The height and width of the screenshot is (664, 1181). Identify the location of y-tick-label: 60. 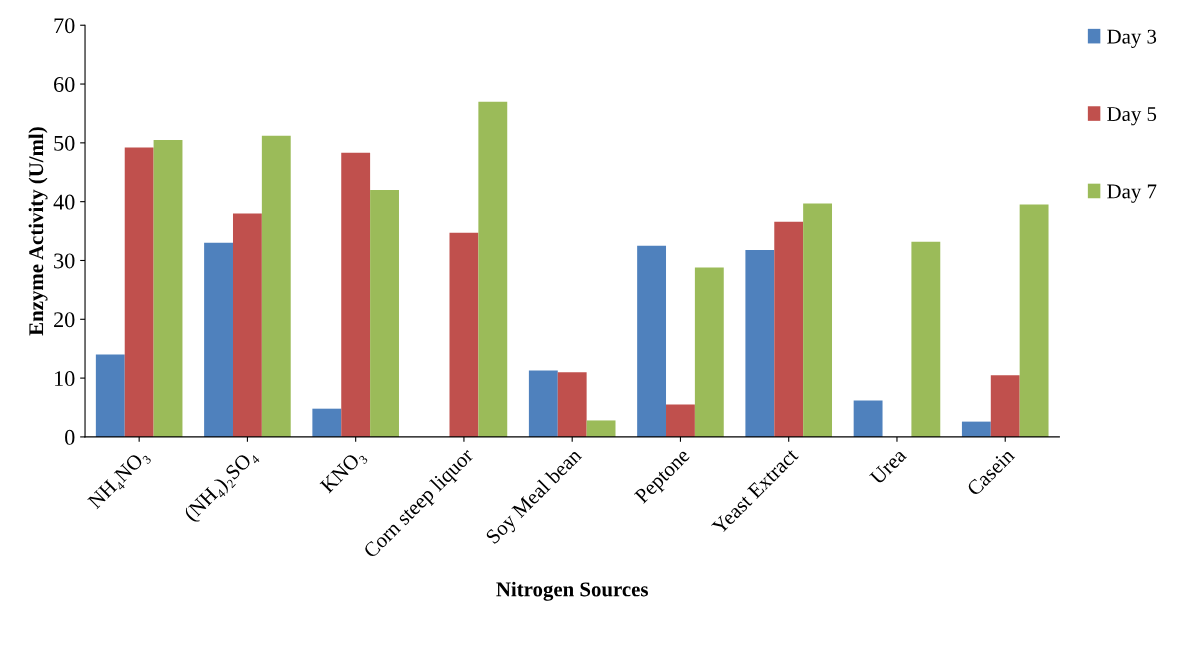
(64, 84).